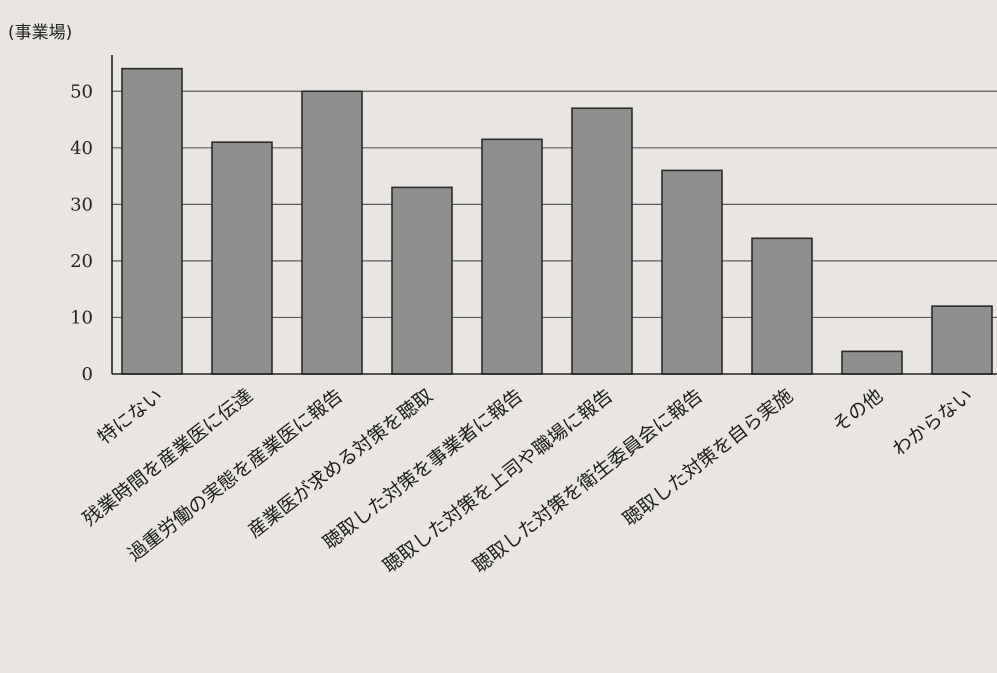  I want to click on y-tick-label-20: 20, so click(81, 261).